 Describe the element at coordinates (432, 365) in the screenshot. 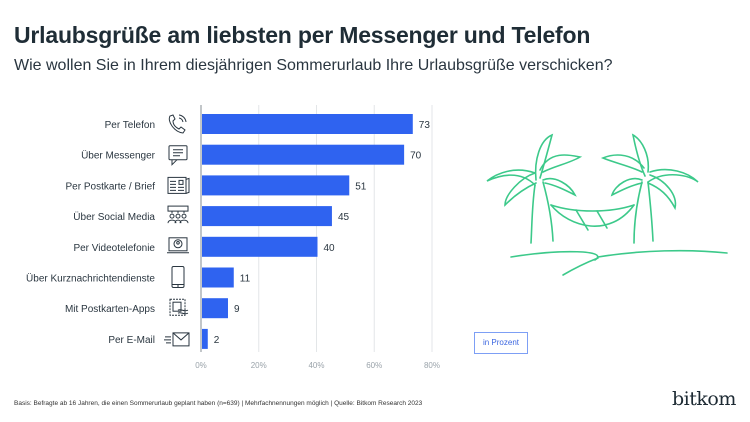

I see `x-tick-label: 80%` at that location.